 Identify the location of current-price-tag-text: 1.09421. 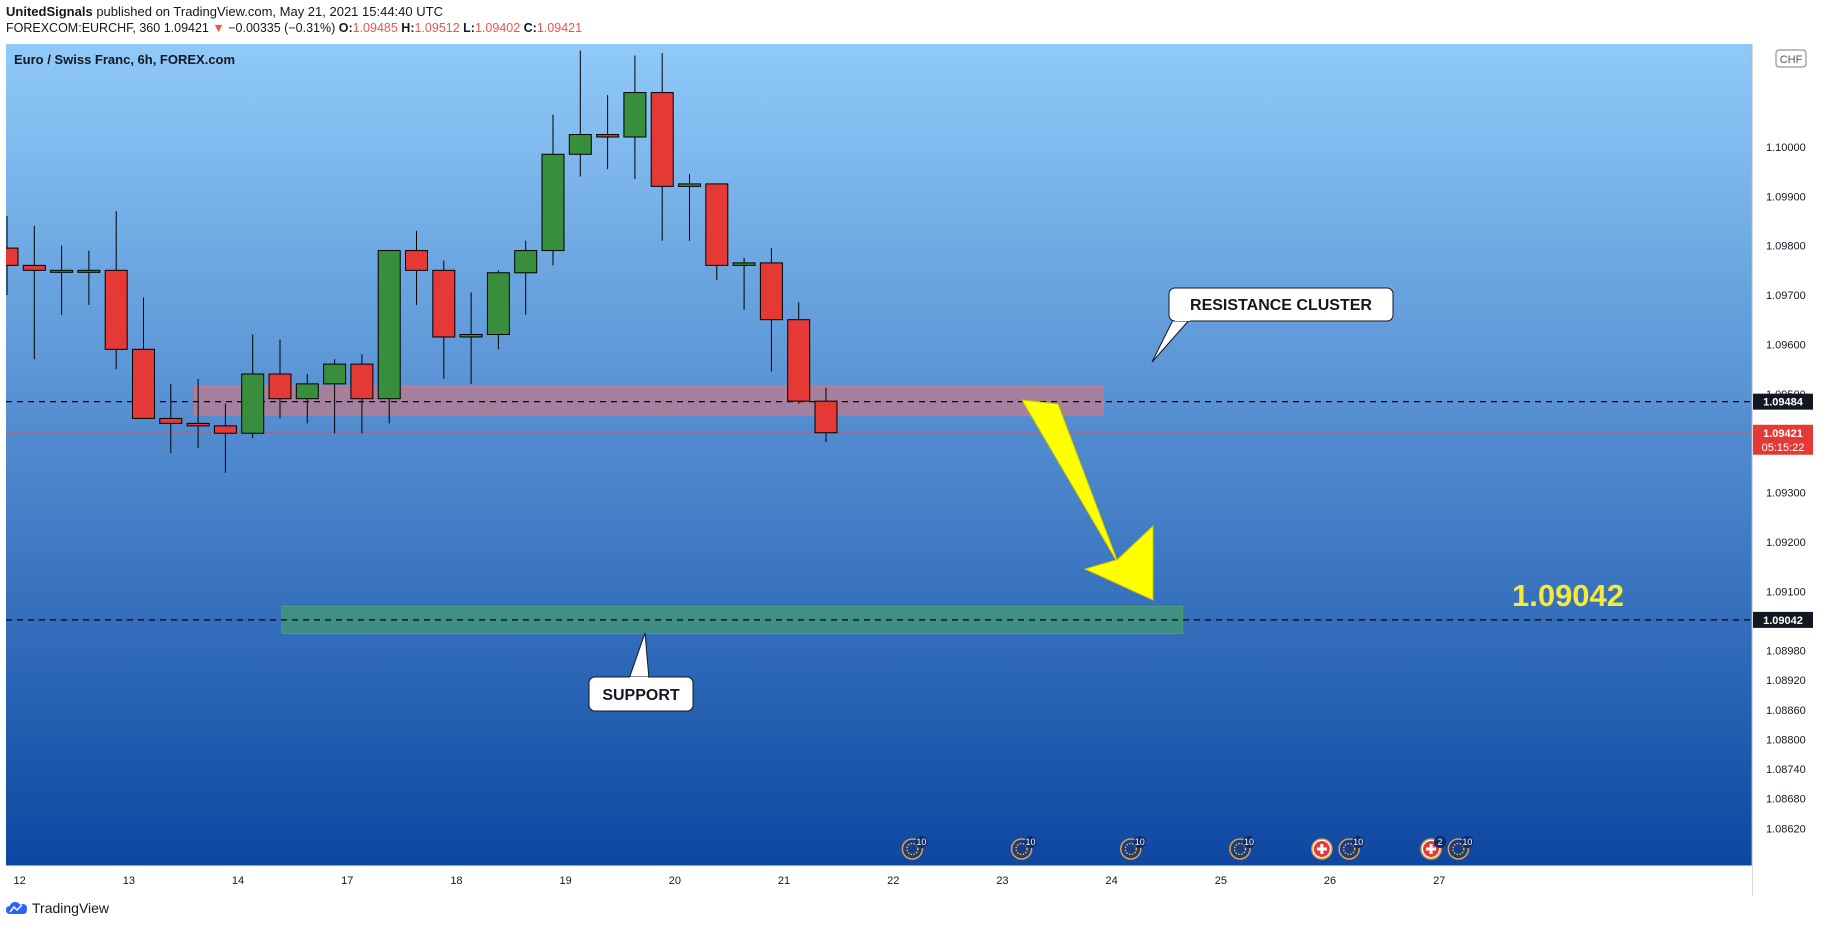
(1783, 434).